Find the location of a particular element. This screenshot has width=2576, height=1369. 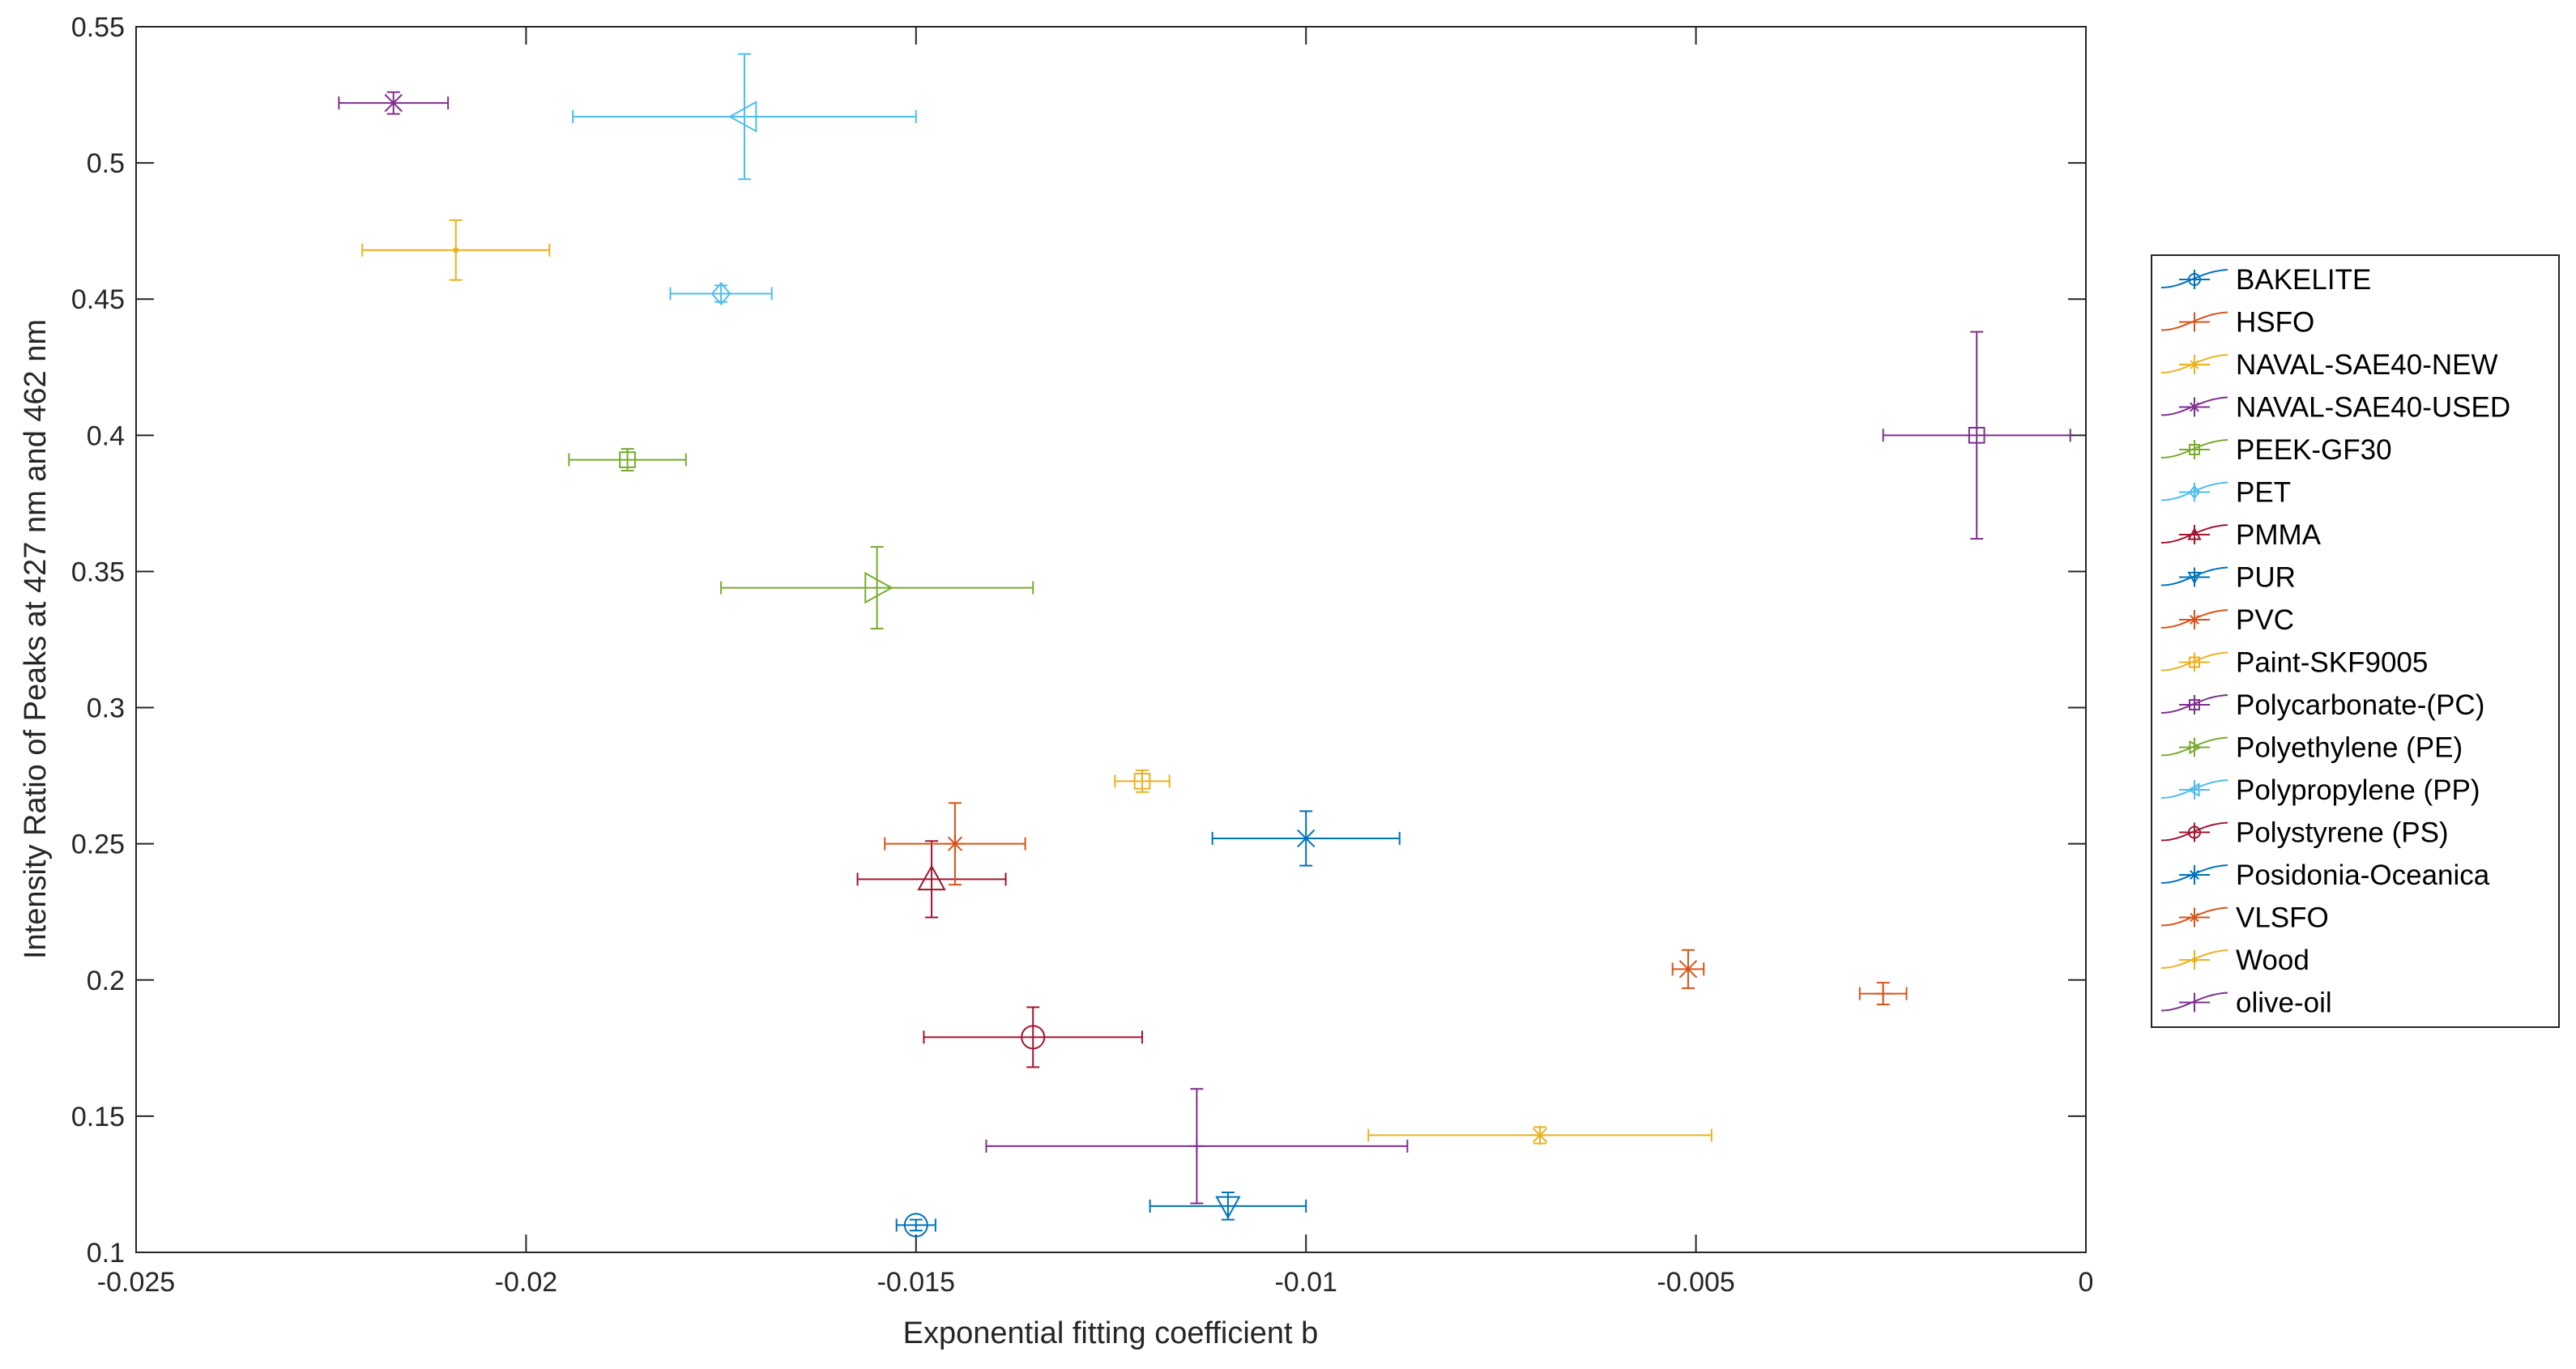

x-tick-label: -0.005 is located at coordinates (1695, 1283).